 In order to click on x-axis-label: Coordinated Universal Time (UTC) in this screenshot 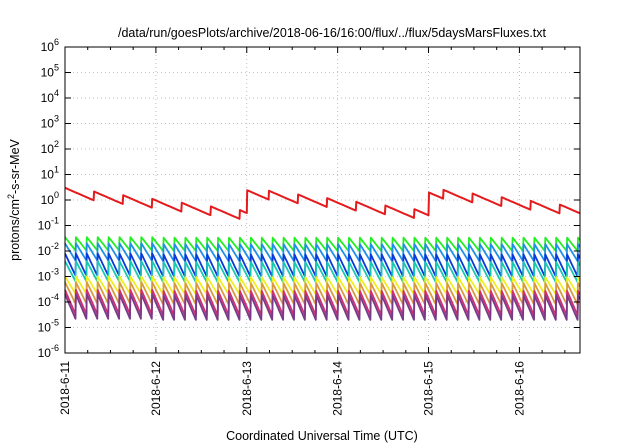, I will do `click(322, 436)`.